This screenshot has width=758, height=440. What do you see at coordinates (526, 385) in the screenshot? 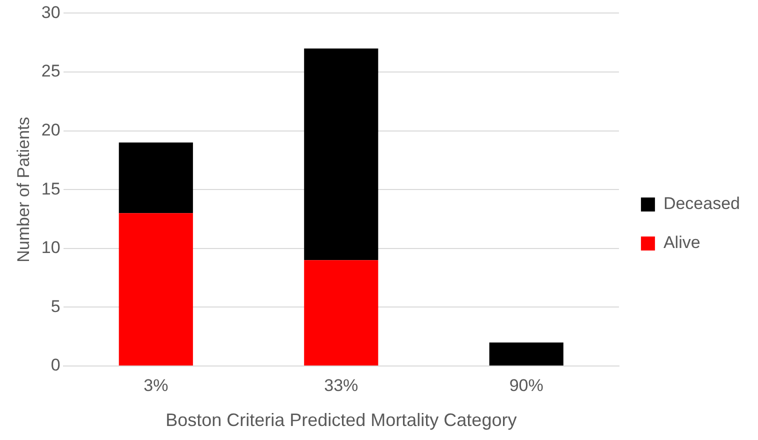
I see `x-tick-label: 90%` at bounding box center [526, 385].